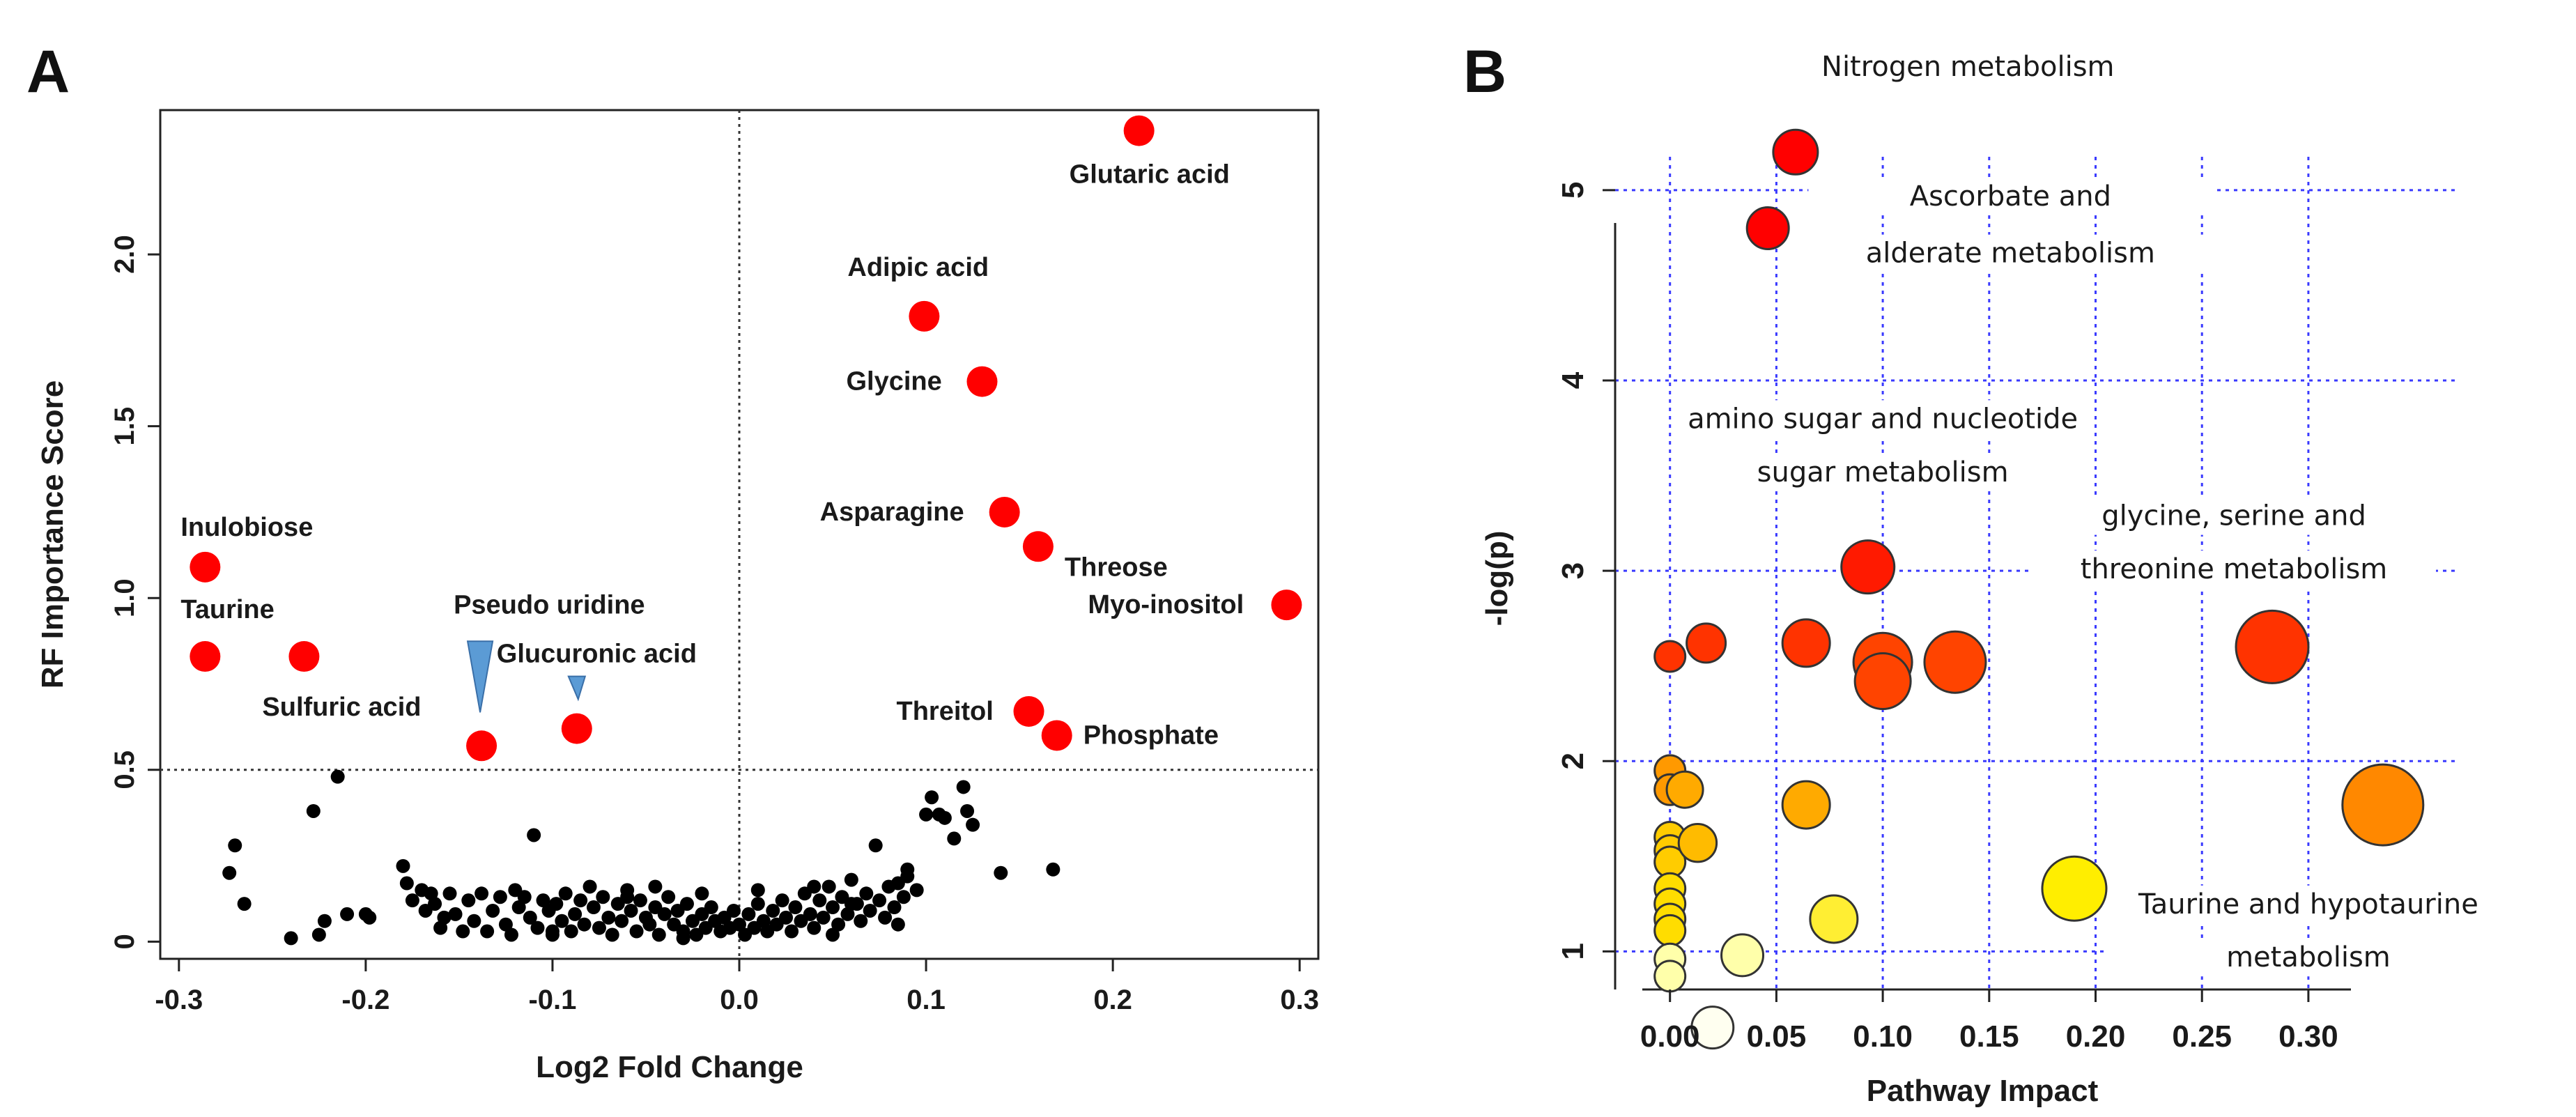 Image resolution: width=2576 pixels, height=1117 pixels. What do you see at coordinates (1497, 578) in the screenshot?
I see `y-axis-title: -log(p)` at bounding box center [1497, 578].